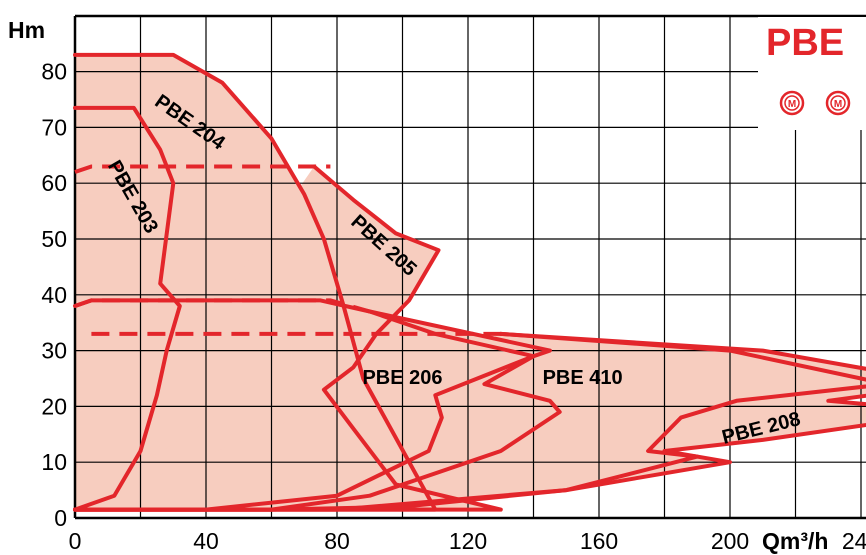 This screenshot has width=866, height=555. Describe the element at coordinates (54, 239) in the screenshot. I see `y-tick-label: 50` at that location.